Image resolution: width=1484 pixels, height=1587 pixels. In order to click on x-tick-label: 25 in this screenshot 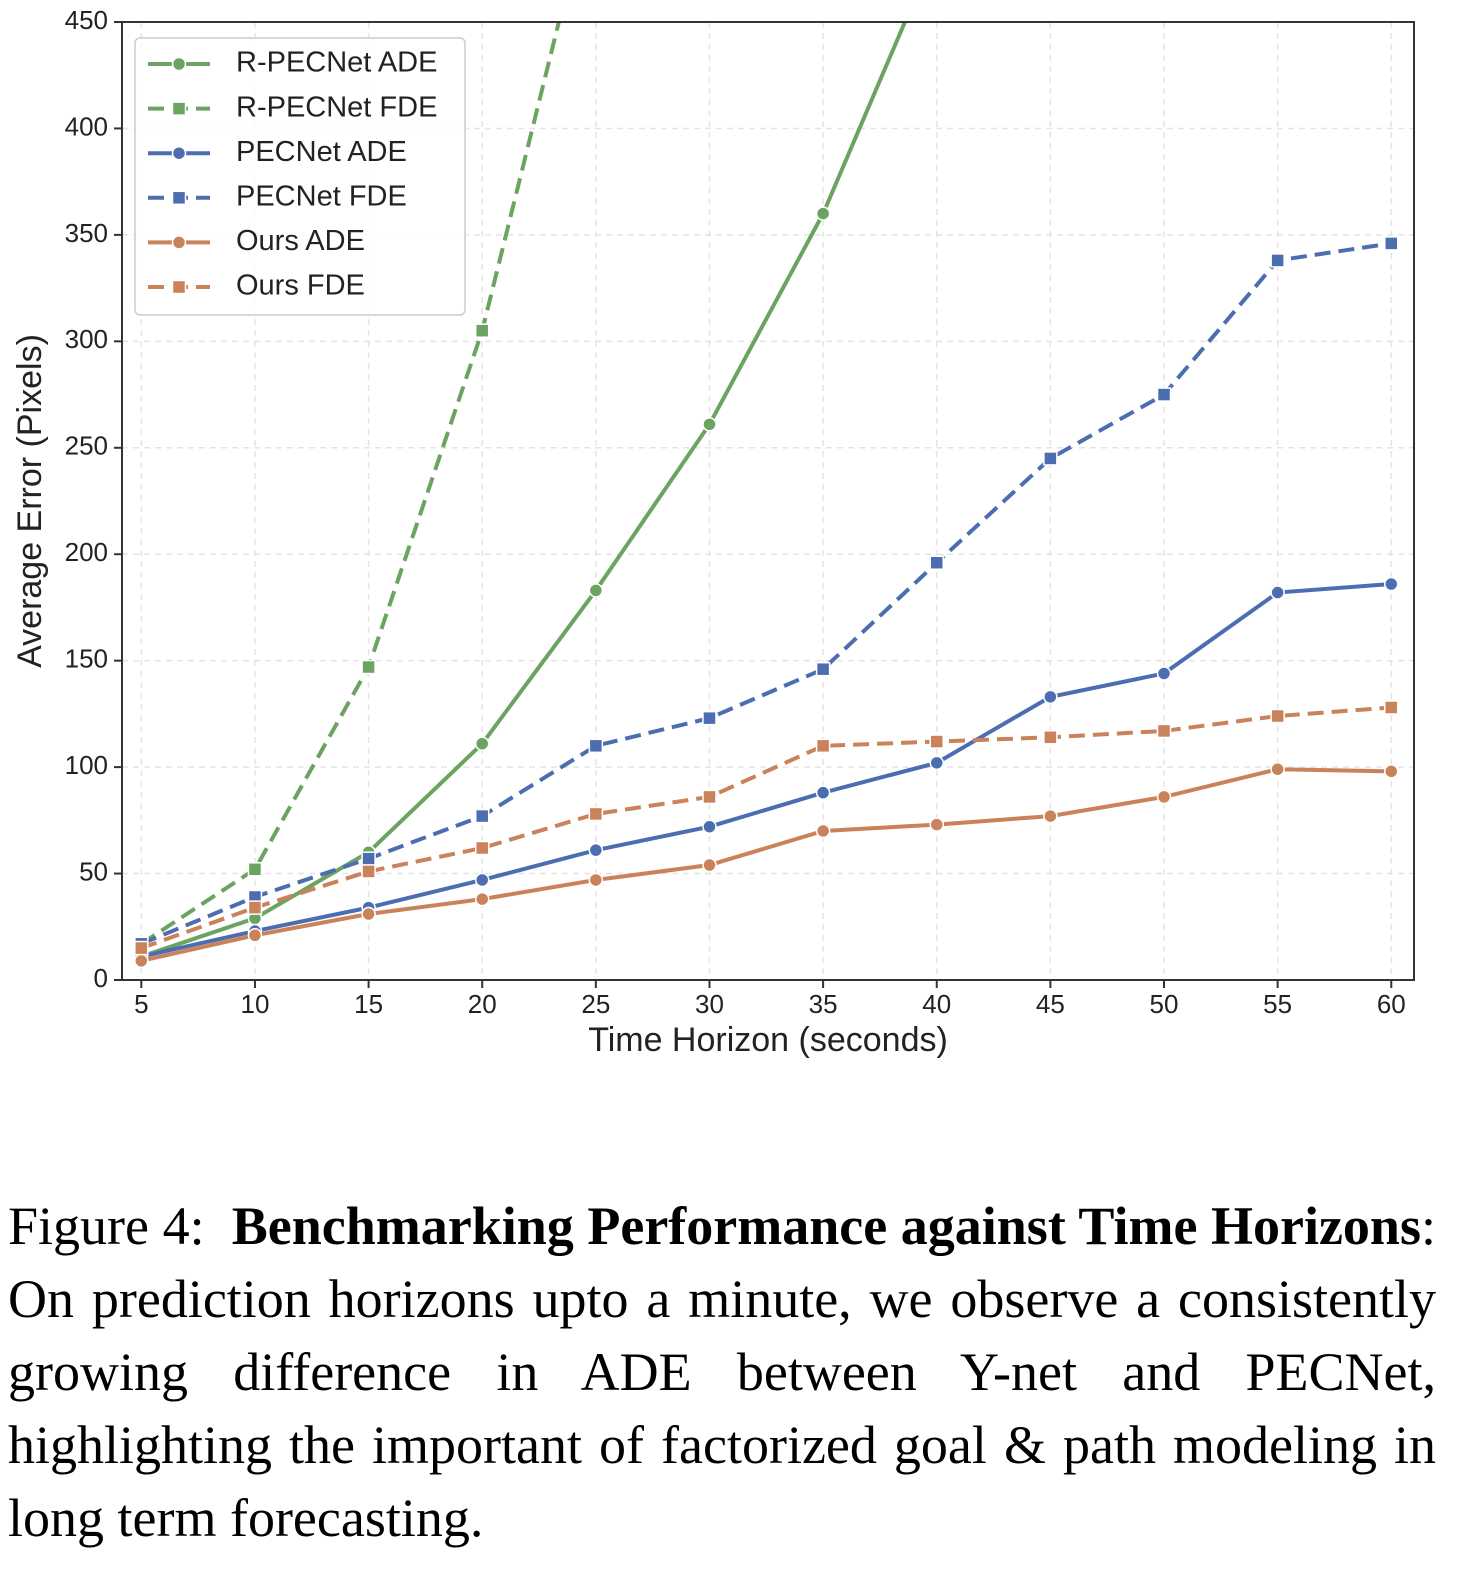, I will do `click(595, 1004)`.